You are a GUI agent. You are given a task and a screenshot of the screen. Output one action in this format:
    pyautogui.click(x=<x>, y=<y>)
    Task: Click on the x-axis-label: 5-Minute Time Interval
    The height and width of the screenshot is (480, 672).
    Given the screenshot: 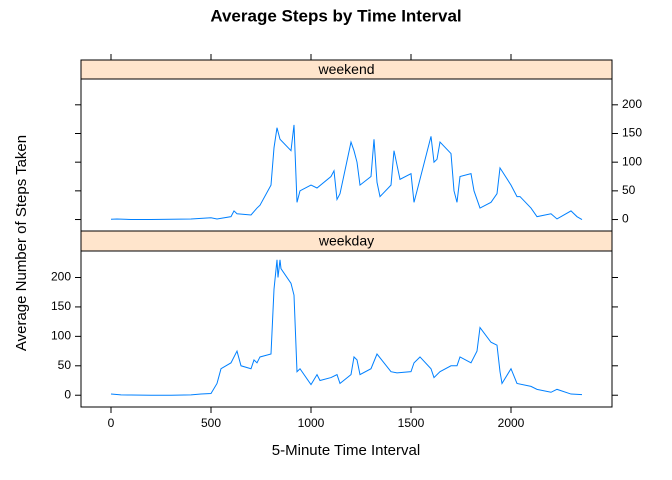 What is the action you would take?
    pyautogui.click(x=346, y=450)
    